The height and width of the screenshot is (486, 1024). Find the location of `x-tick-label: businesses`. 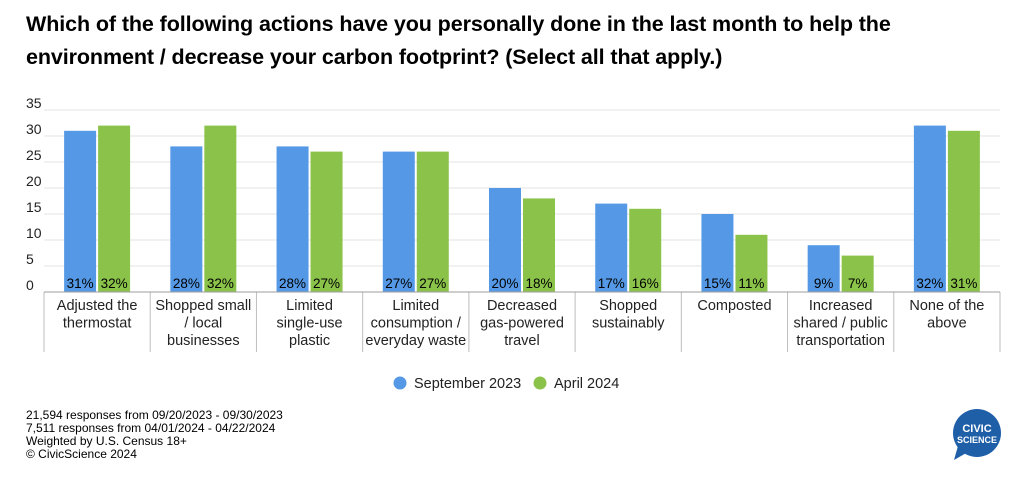

x-tick-label: businesses is located at coordinates (203, 341).